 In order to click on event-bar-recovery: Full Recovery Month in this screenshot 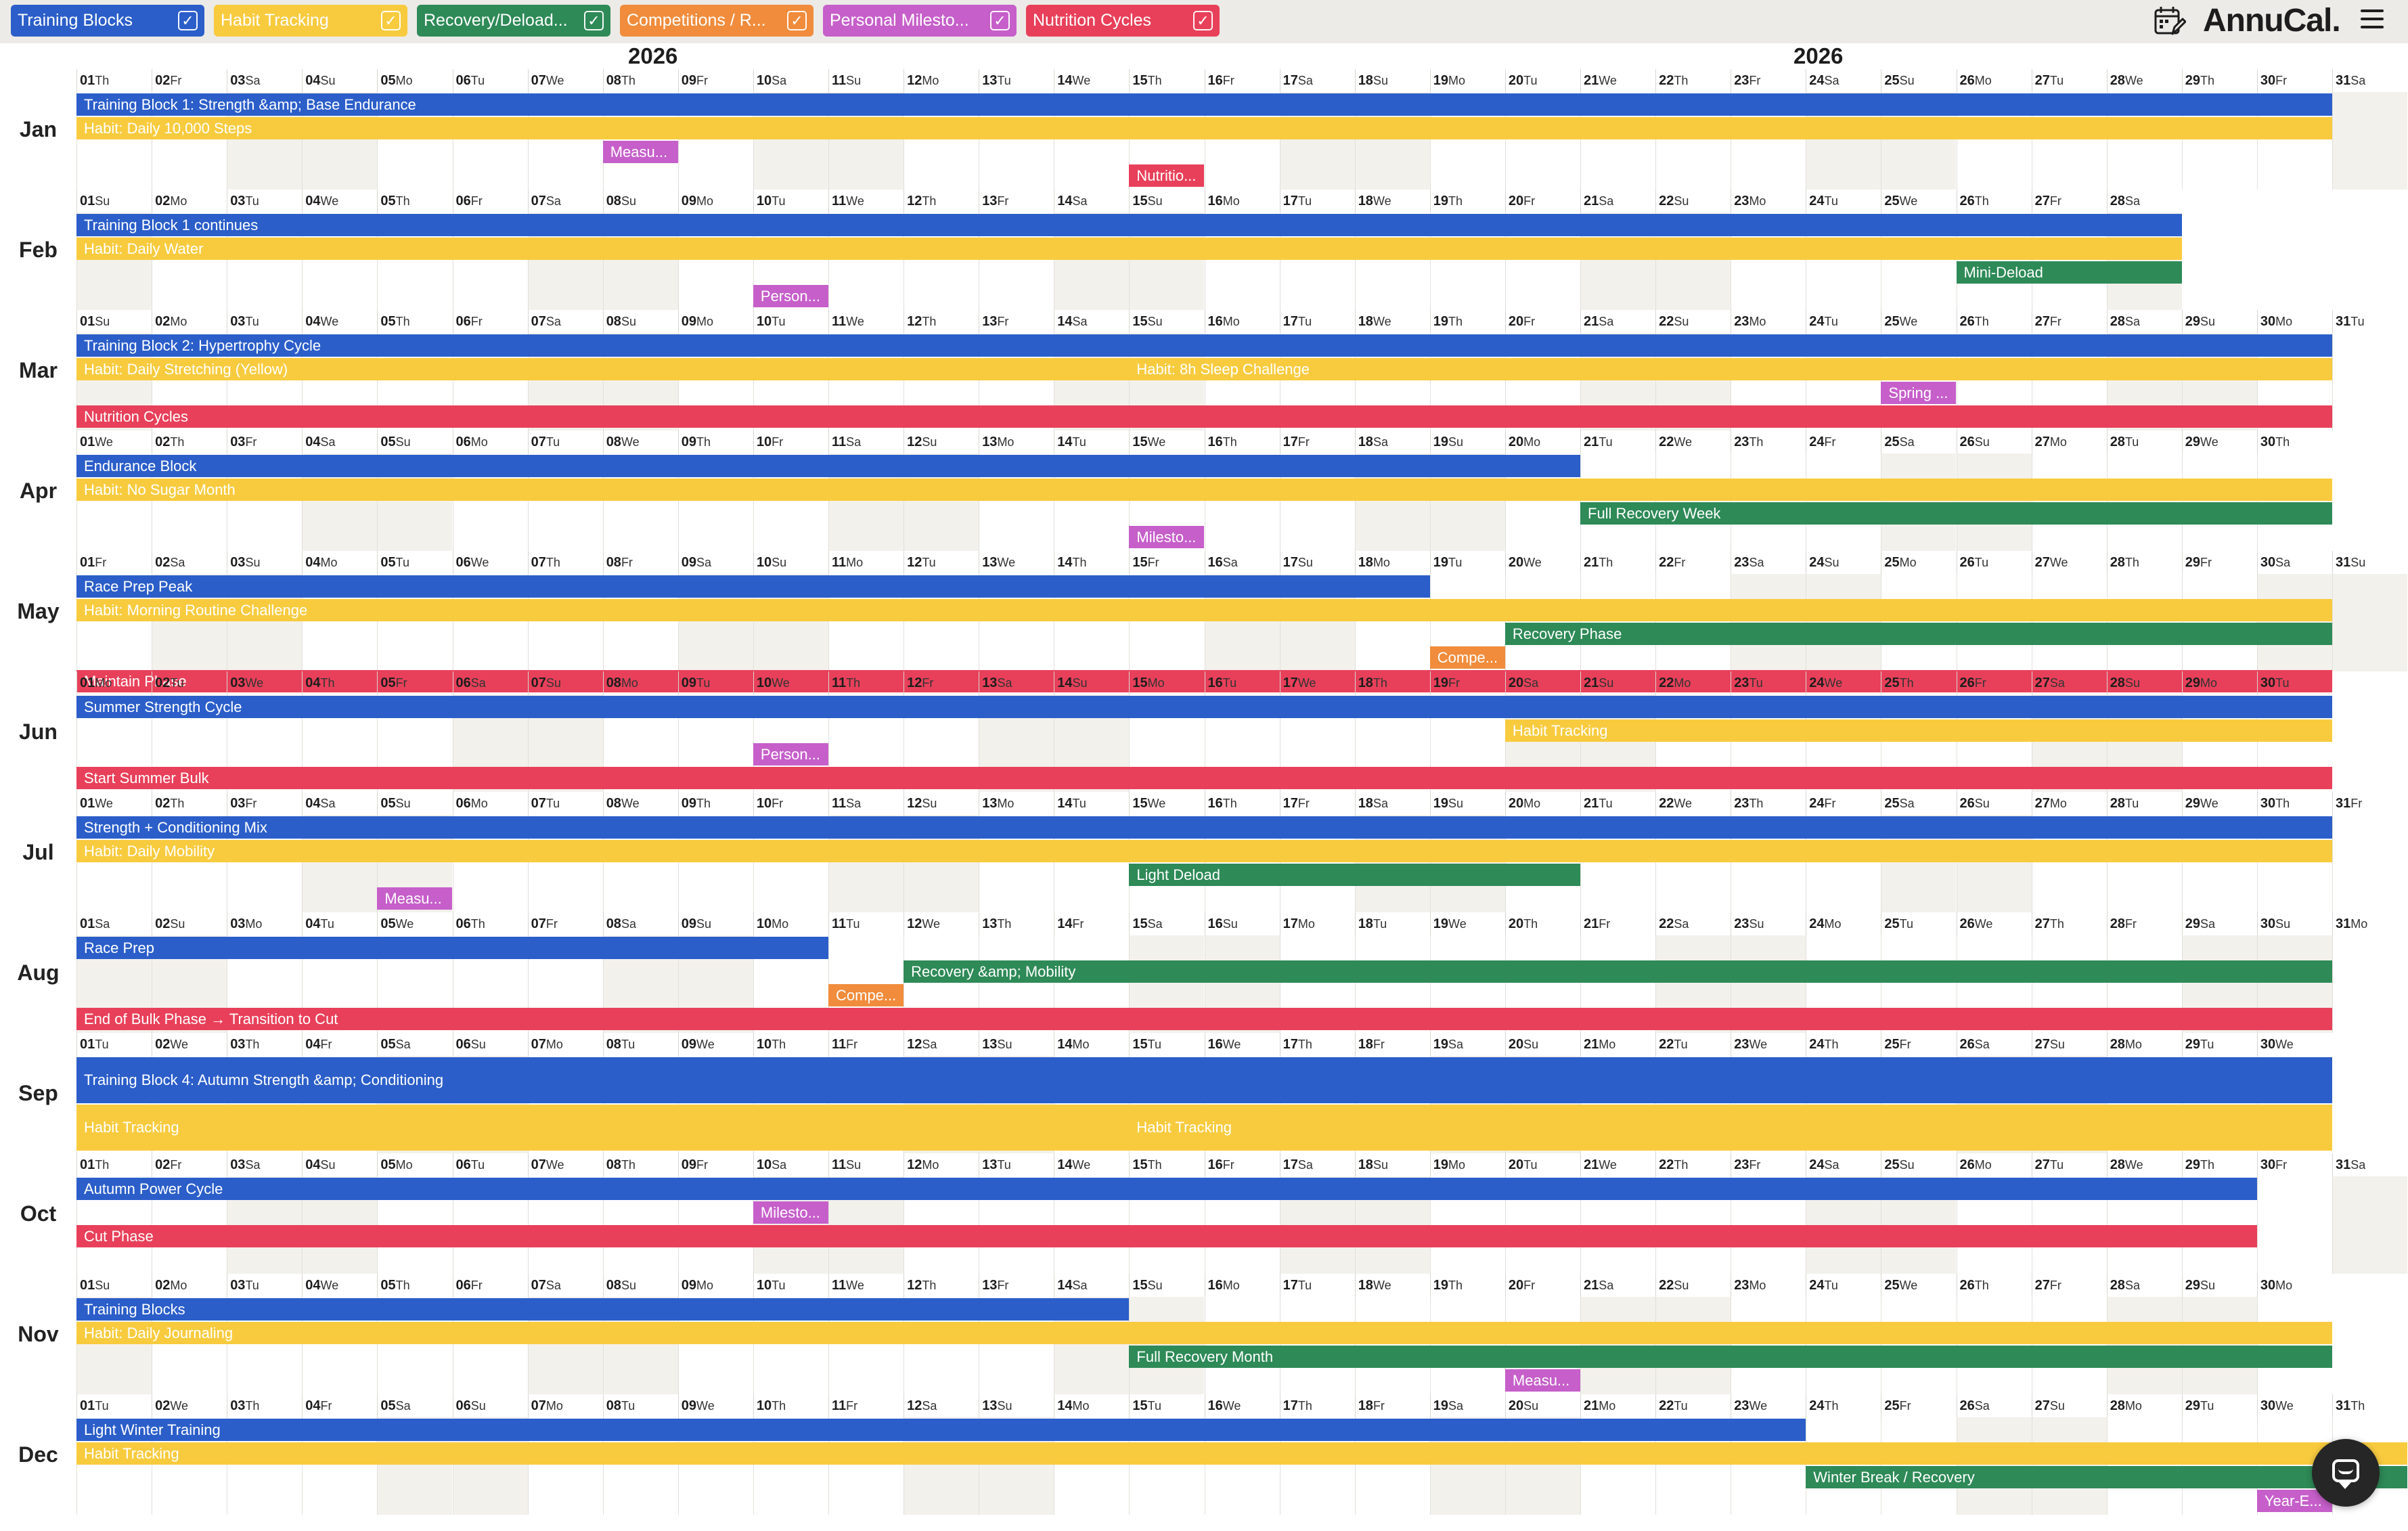, I will do `click(1730, 1357)`.